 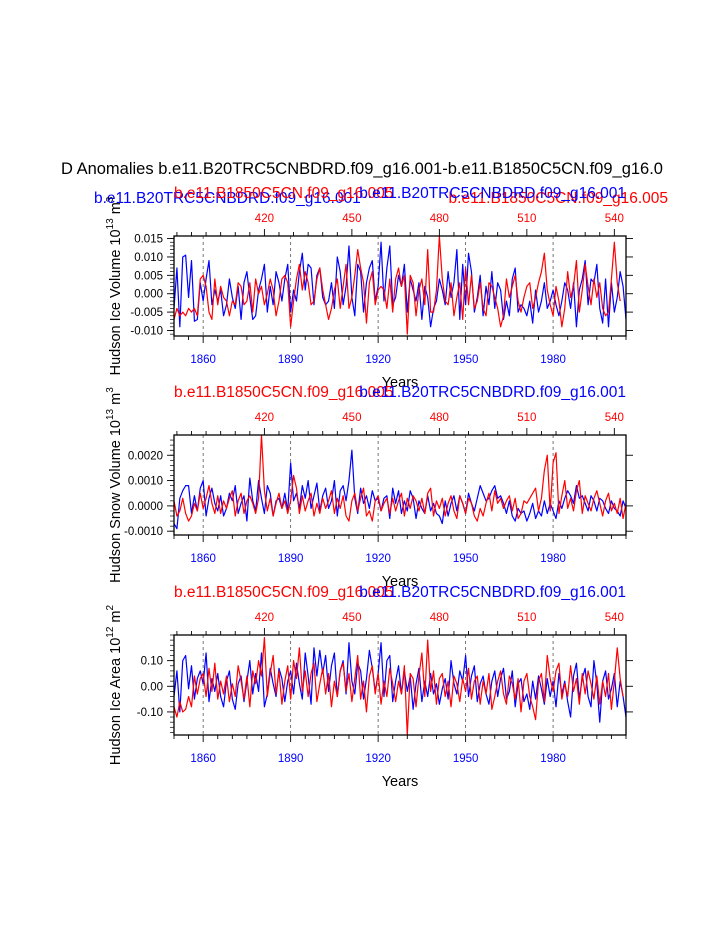 What do you see at coordinates (148, 295) in the screenshot?
I see `y-tick-label: 0.000` at bounding box center [148, 295].